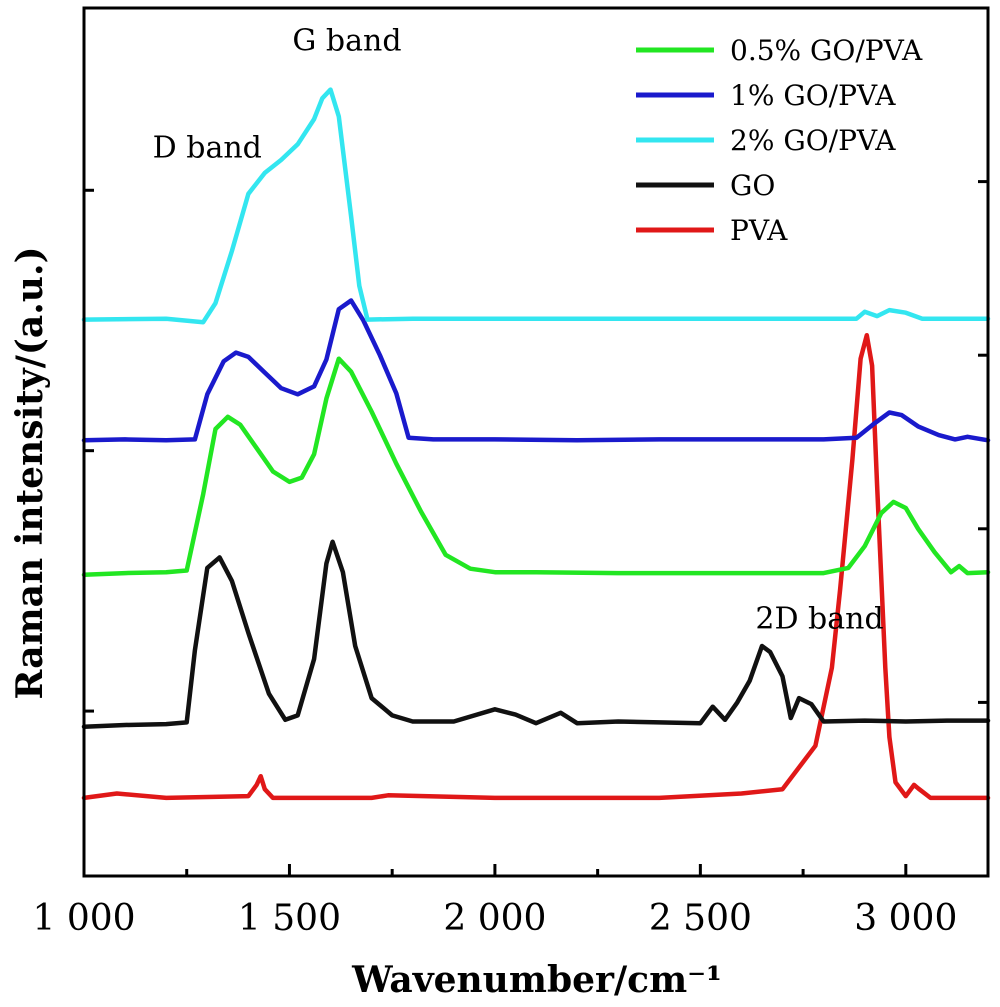 The width and height of the screenshot is (1000, 1007). Describe the element at coordinates (346, 41) in the screenshot. I see `annotation-label: G band` at that location.